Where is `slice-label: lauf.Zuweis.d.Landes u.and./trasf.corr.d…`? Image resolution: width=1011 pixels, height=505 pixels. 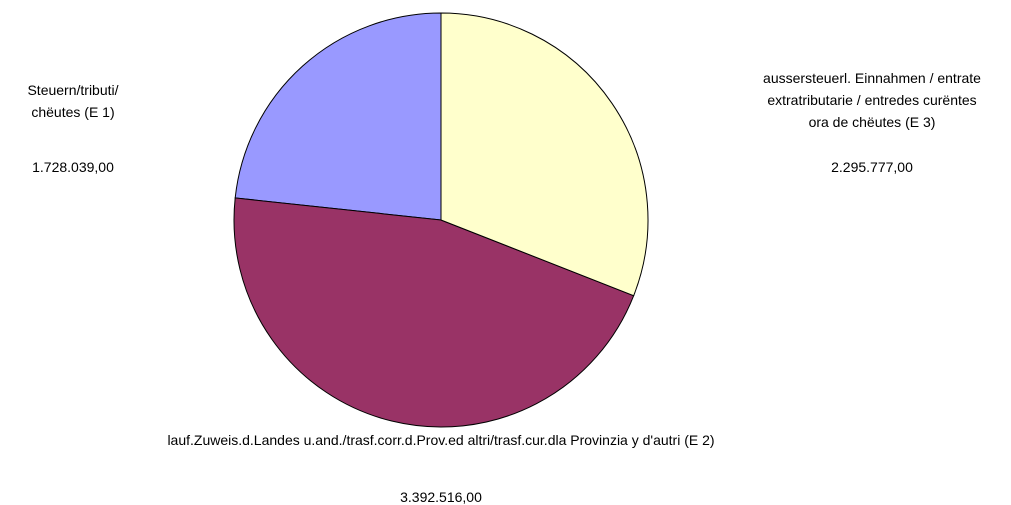 slice-label: lauf.Zuweis.d.Landes u.and./trasf.corr.d… is located at coordinates (441, 440).